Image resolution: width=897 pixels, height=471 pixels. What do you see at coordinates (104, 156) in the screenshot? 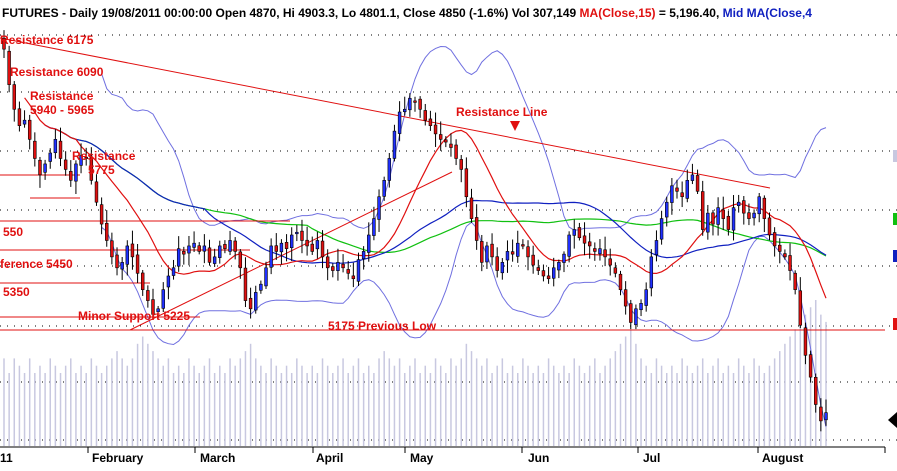
I see `annotation-resistance-b: Resistance` at bounding box center [104, 156].